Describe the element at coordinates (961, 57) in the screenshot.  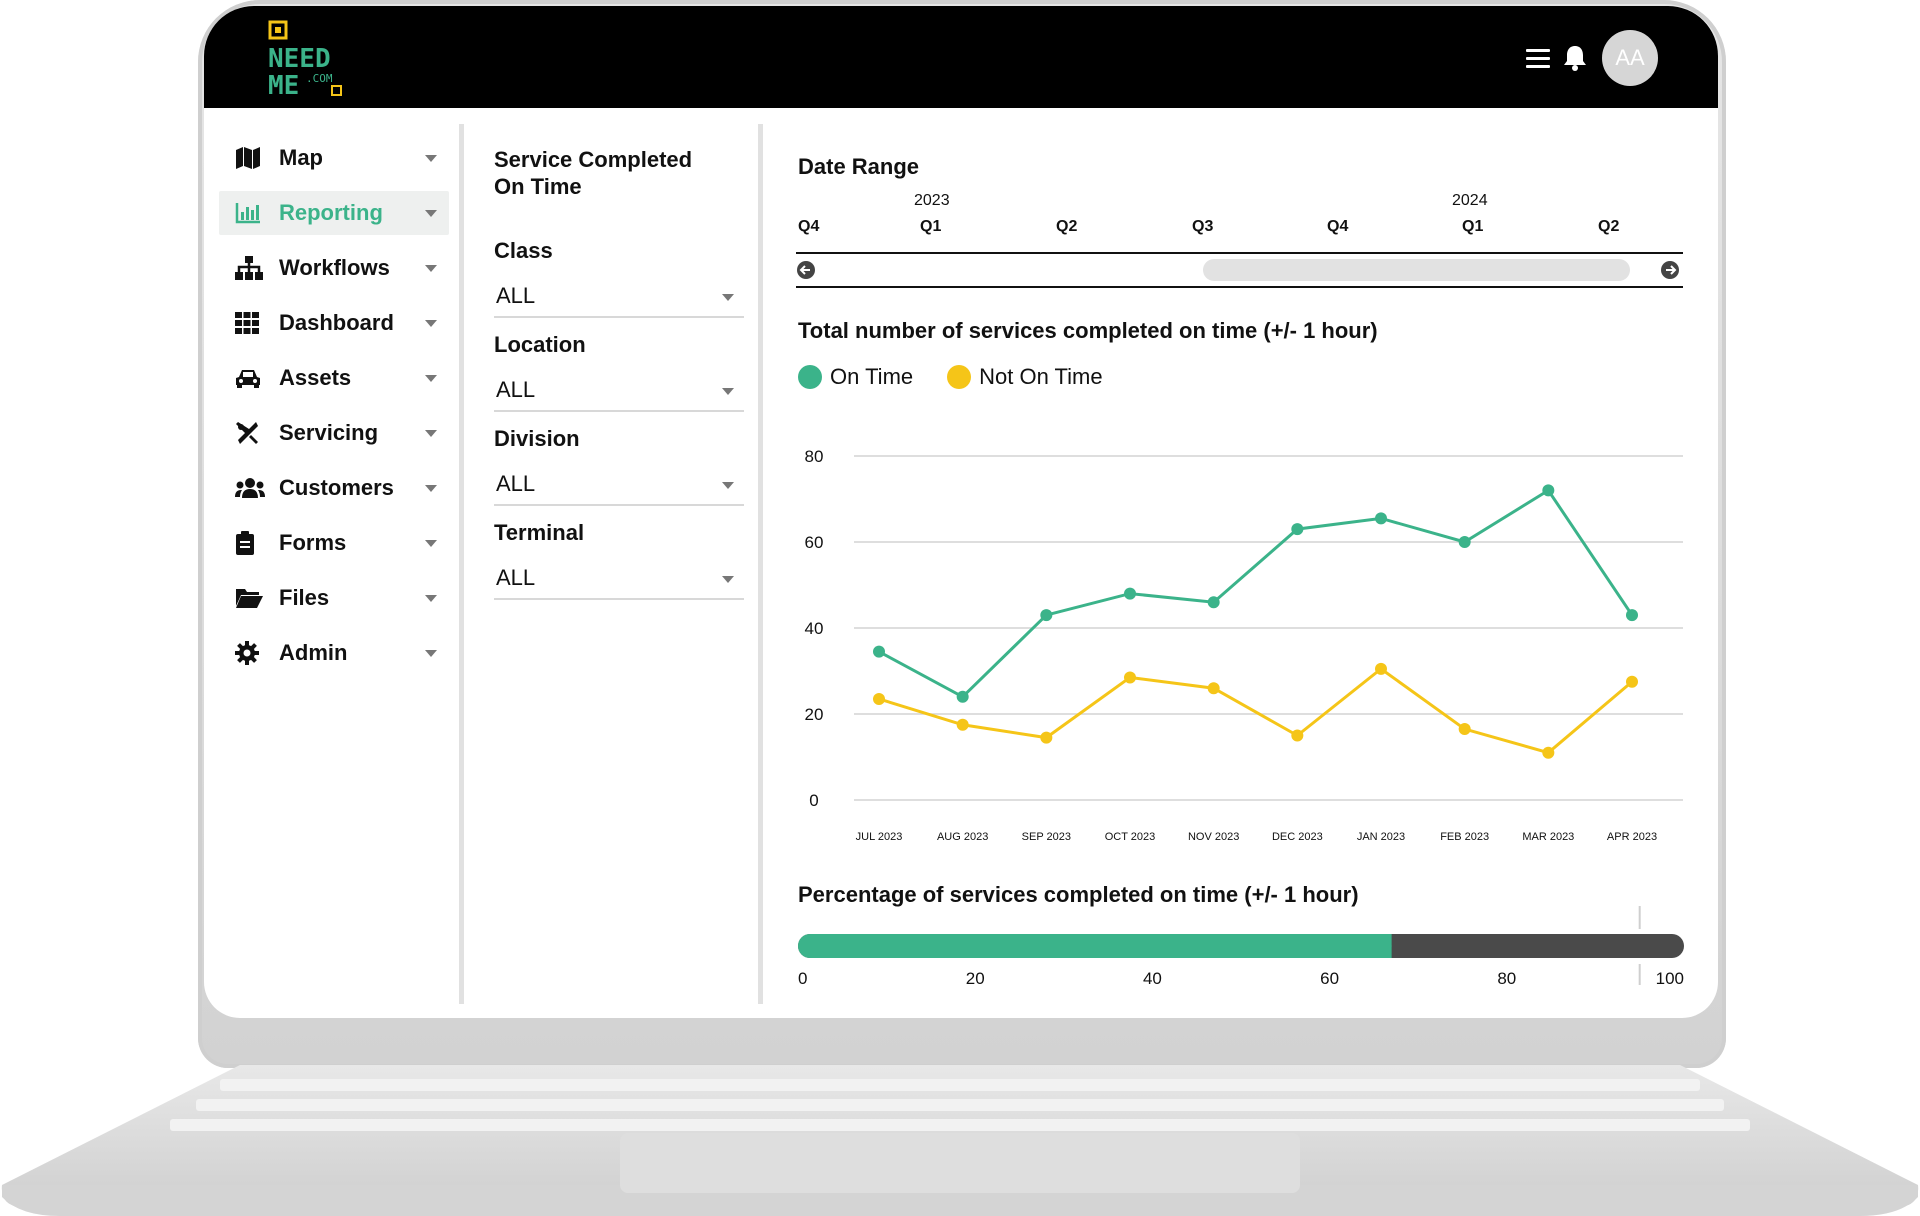
I see `top-bar: NEED ME .COM AA` at that location.